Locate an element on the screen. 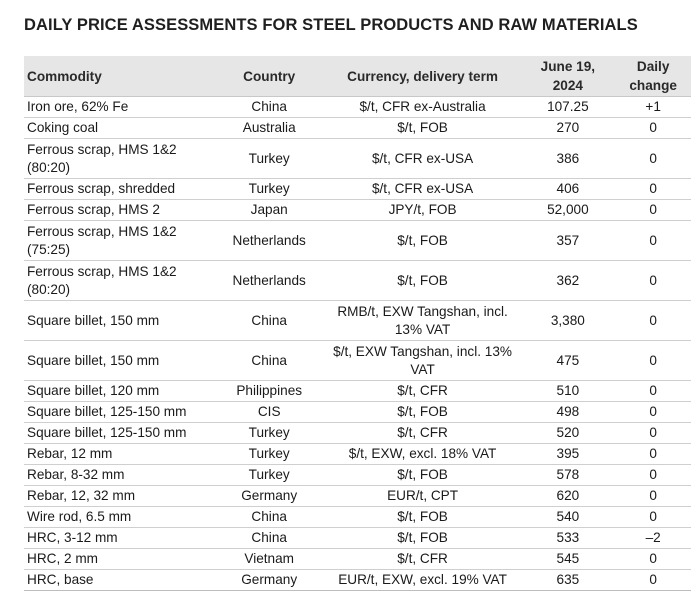  header-change: Daily change is located at coordinates (653, 76).